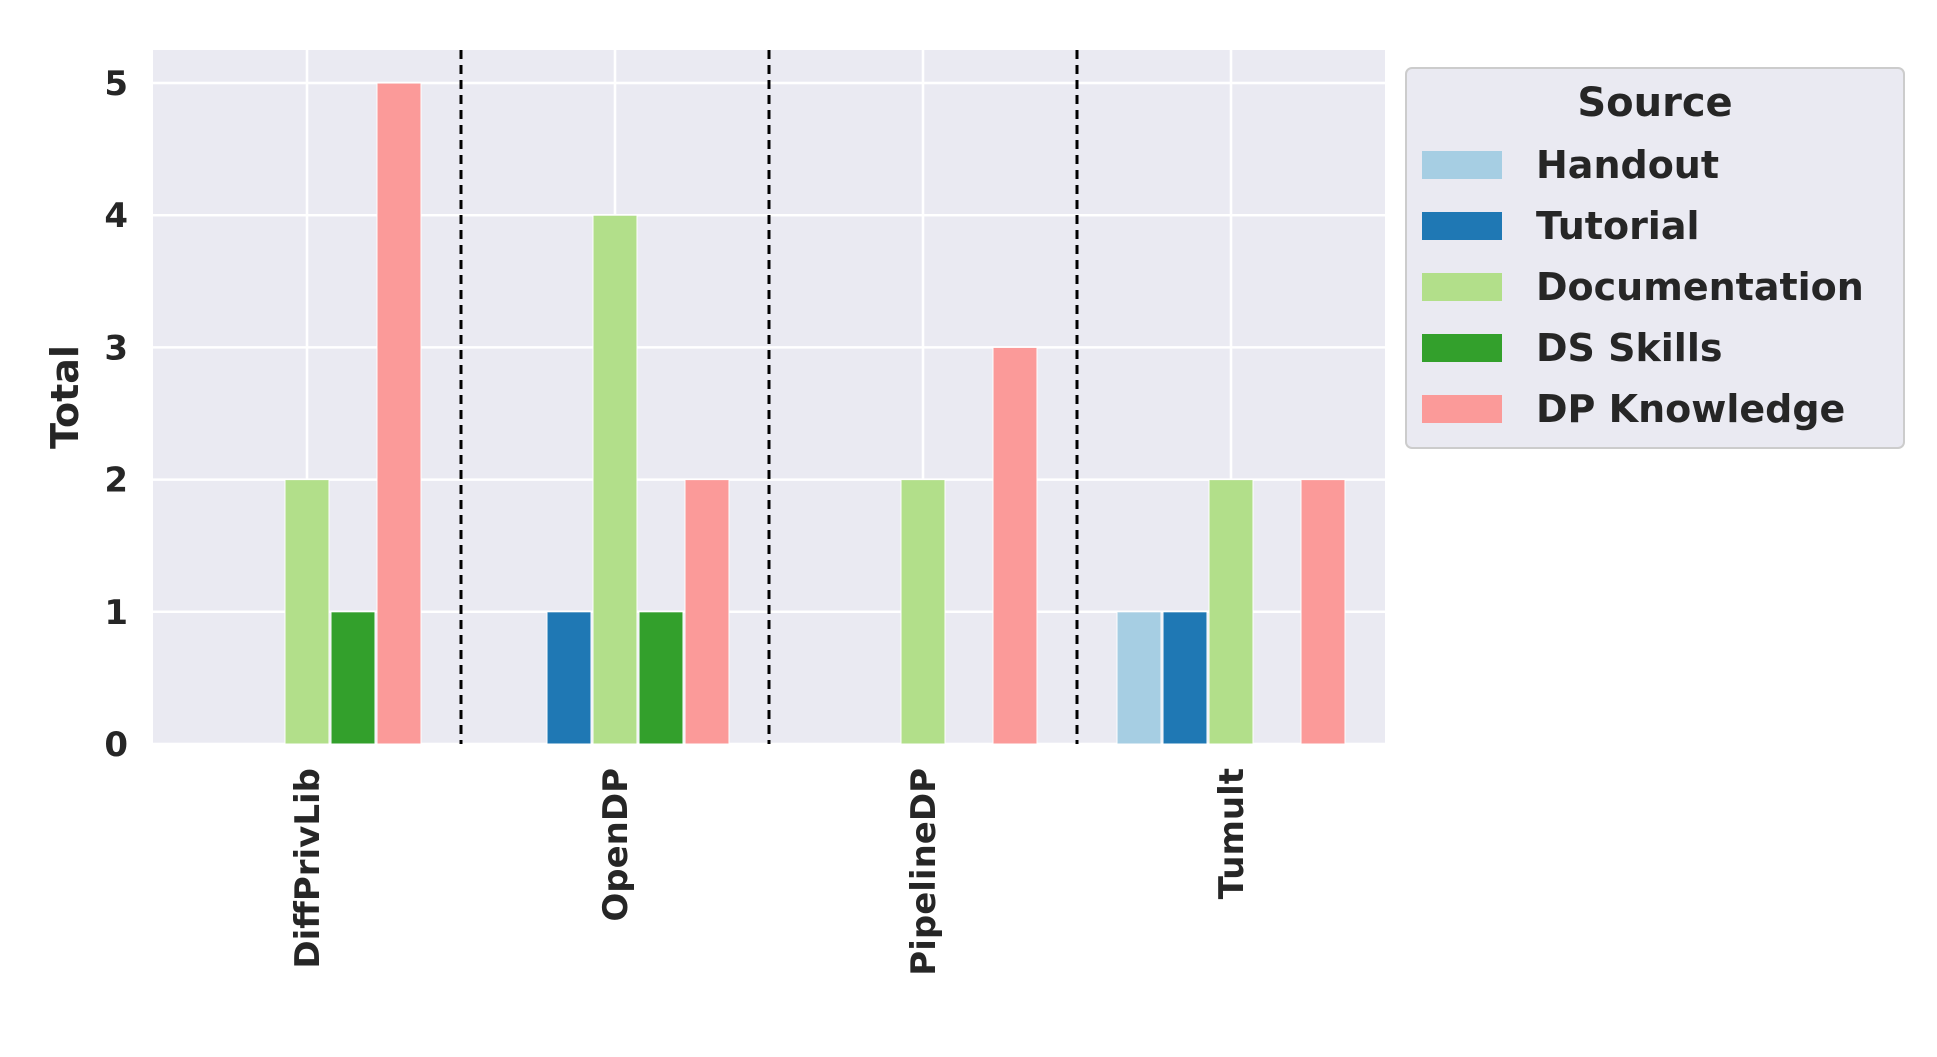  I want to click on legend-label: DP Knowledge, so click(1690, 409).